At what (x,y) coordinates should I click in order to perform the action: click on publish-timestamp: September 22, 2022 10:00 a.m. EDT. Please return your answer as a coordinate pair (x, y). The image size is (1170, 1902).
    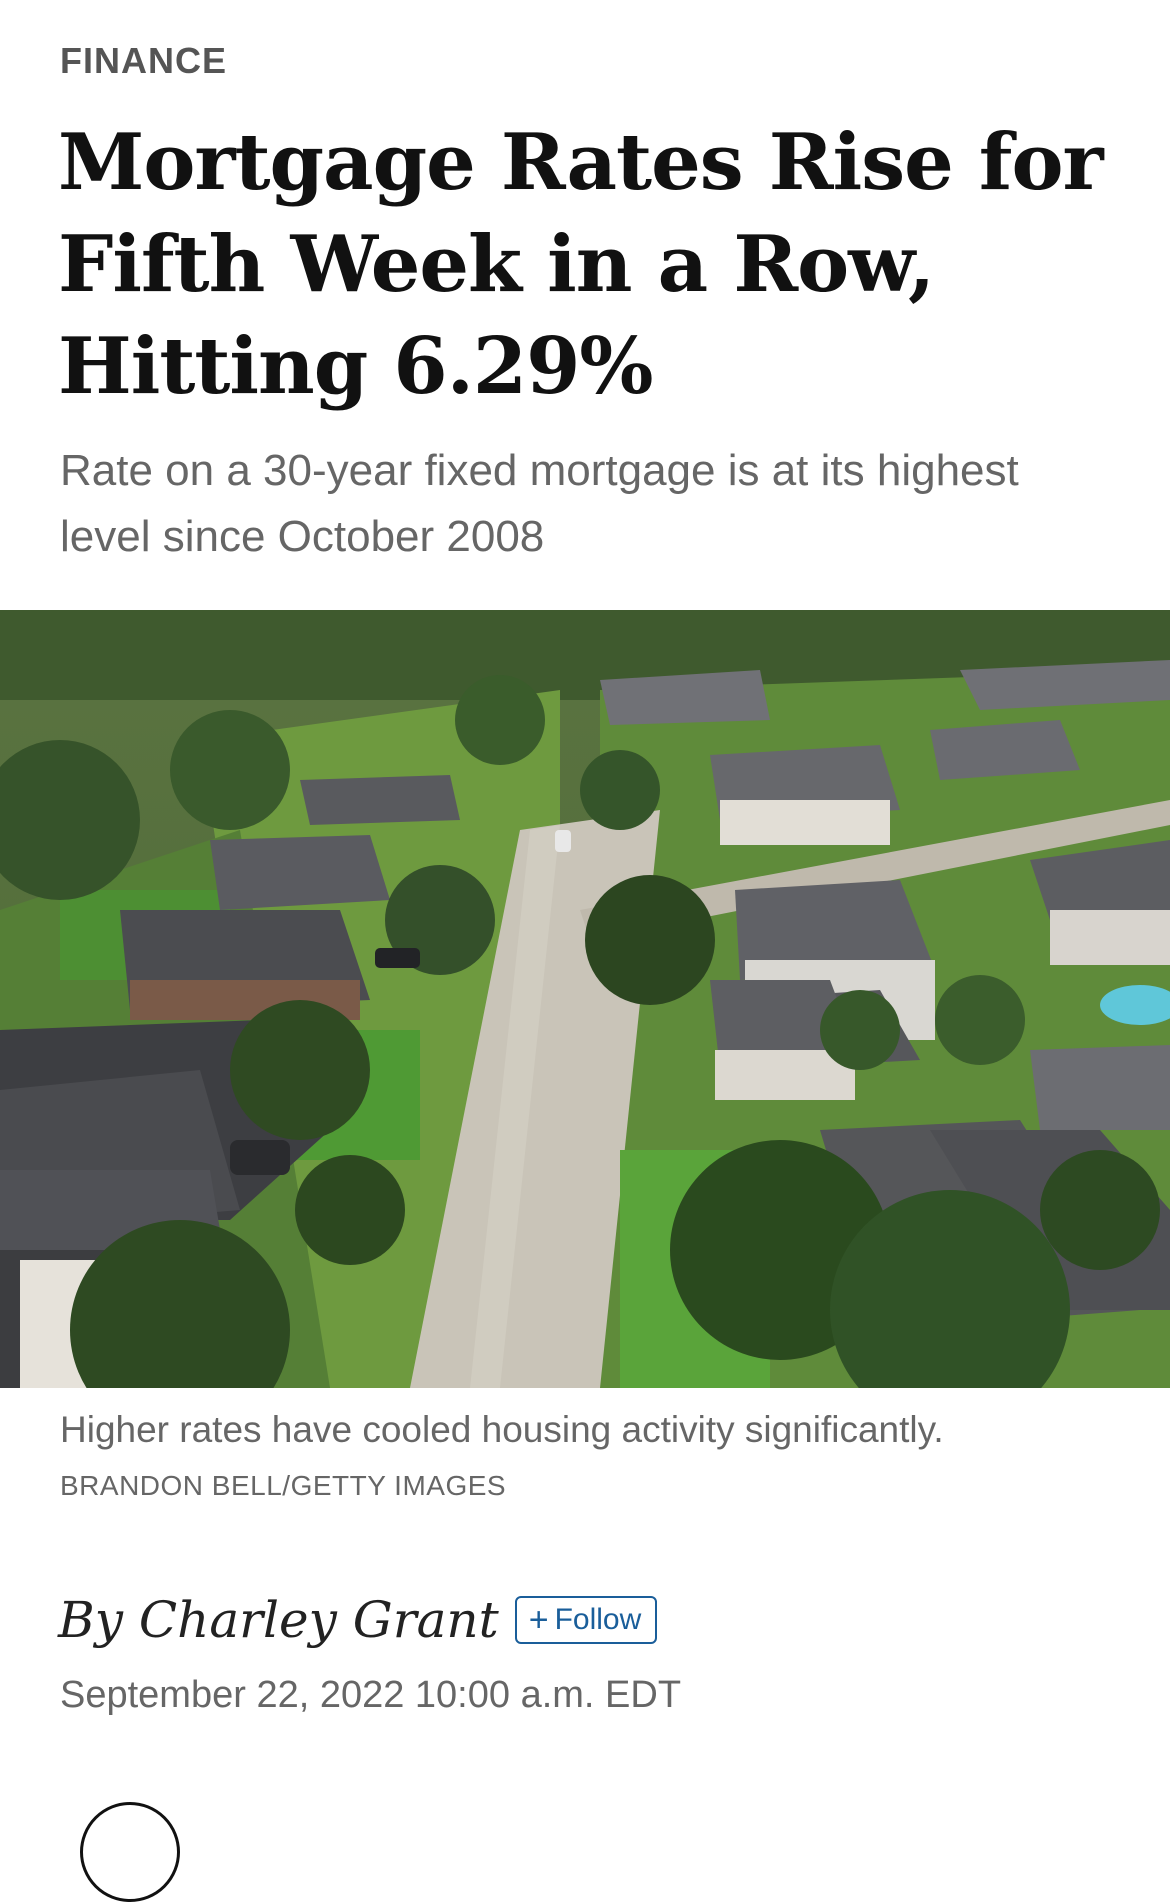
    Looking at the image, I should click on (371, 1695).